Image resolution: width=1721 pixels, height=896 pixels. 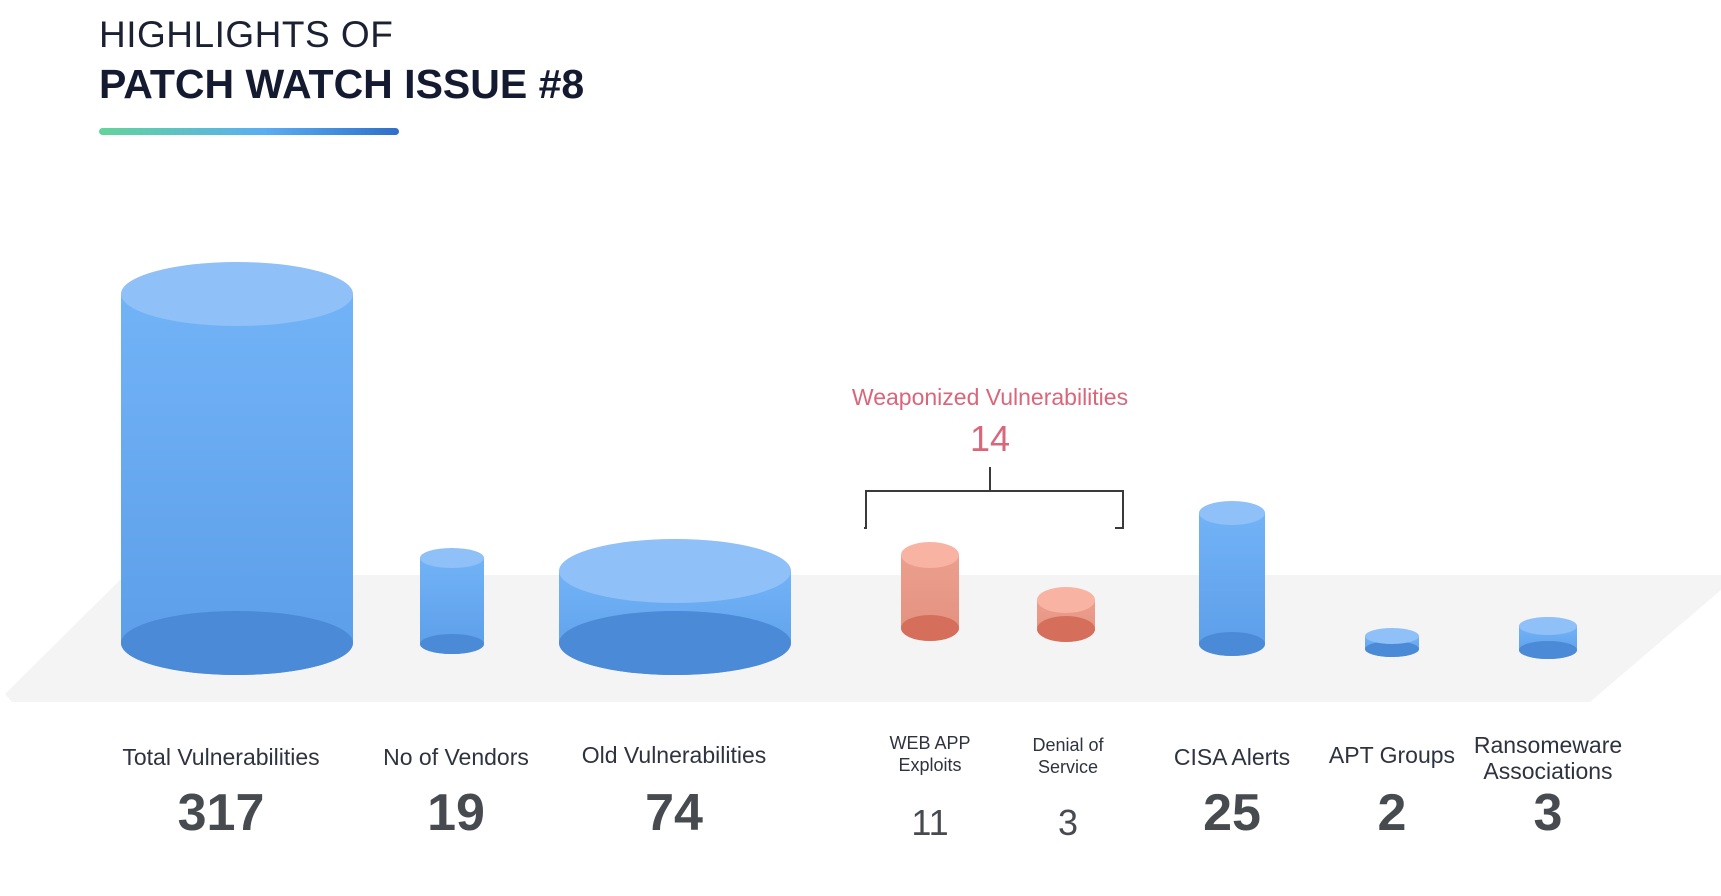 I want to click on bar-apt-groups, so click(x=1392, y=642).